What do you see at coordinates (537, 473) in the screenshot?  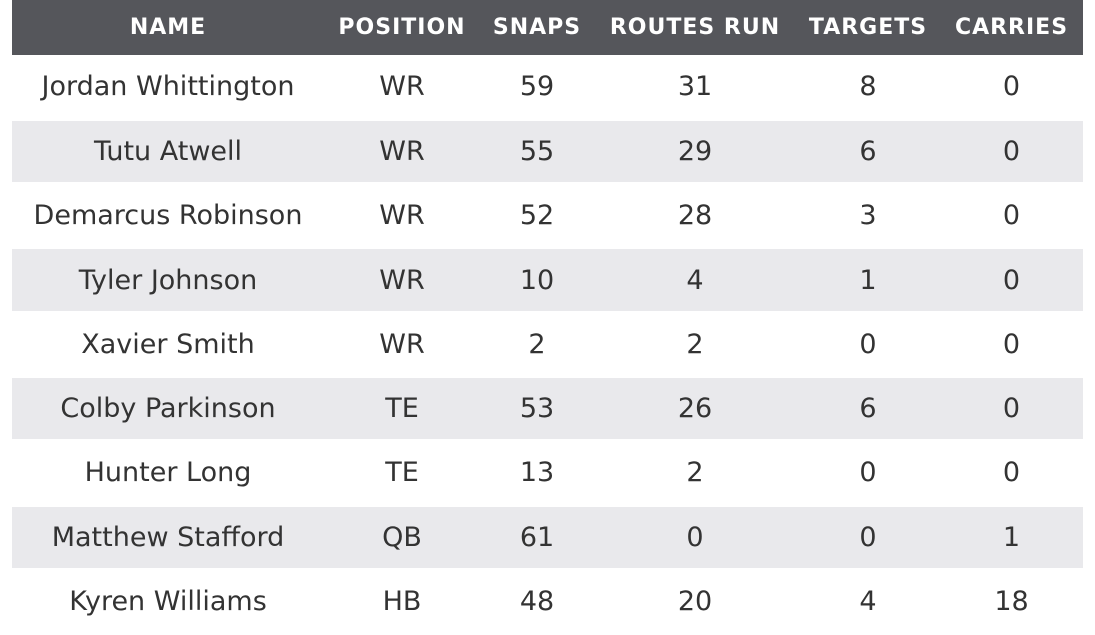 I see `snaps-cell: 13` at bounding box center [537, 473].